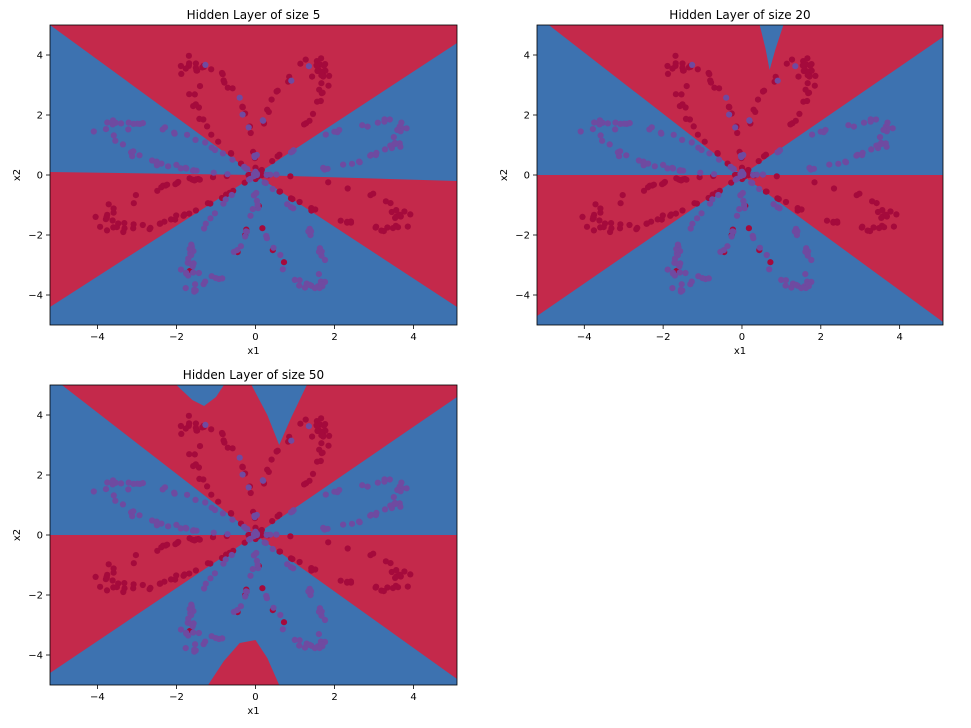  Describe the element at coordinates (17, 535) in the screenshot. I see `y-axis-label: x2` at that location.